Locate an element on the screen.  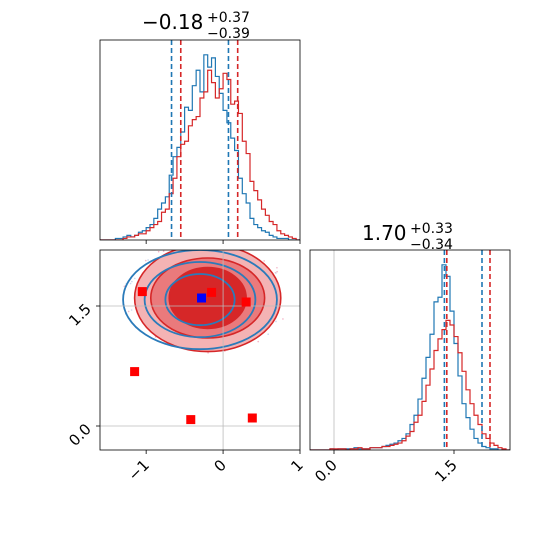
panel-bottom-left-contour is located at coordinates (200, 346).